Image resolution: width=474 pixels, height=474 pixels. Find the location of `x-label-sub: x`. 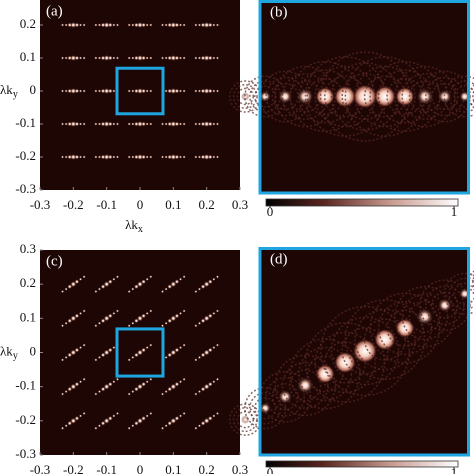

x-label-sub: x is located at coordinates (140, 229).